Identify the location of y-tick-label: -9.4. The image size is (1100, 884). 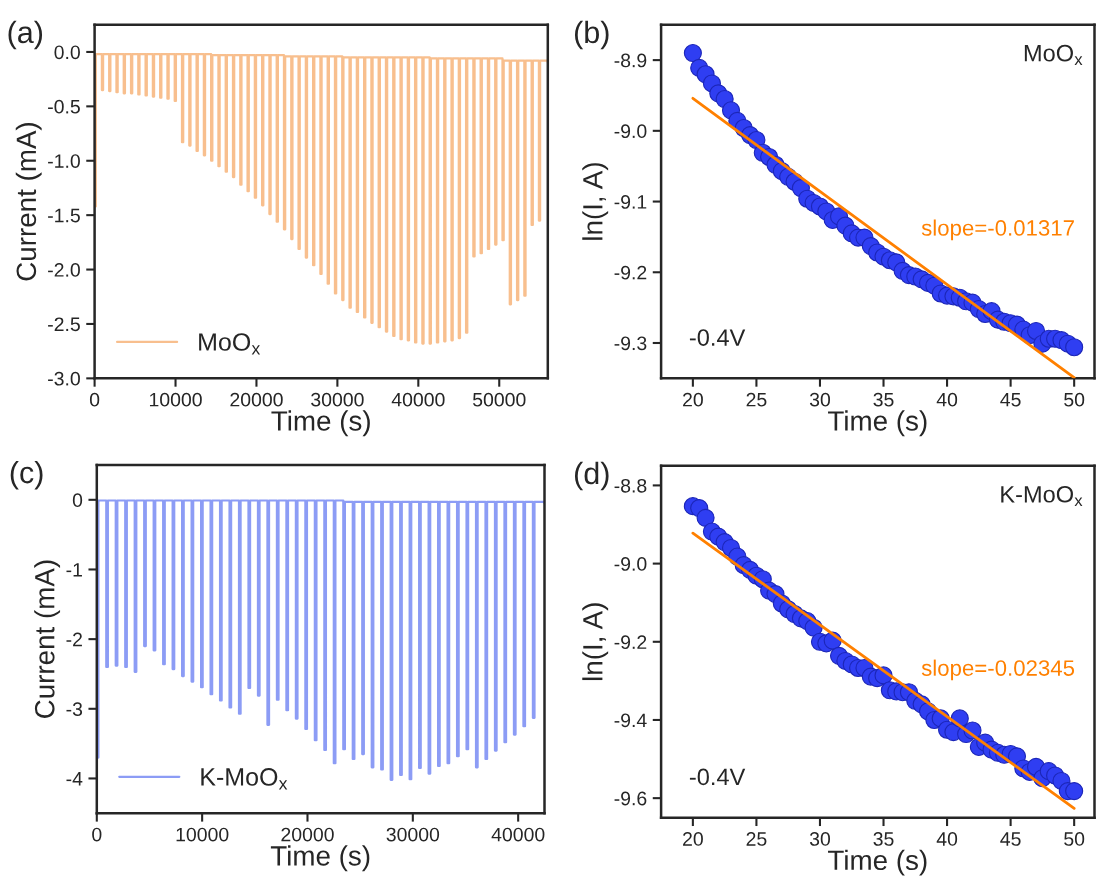
(630, 720).